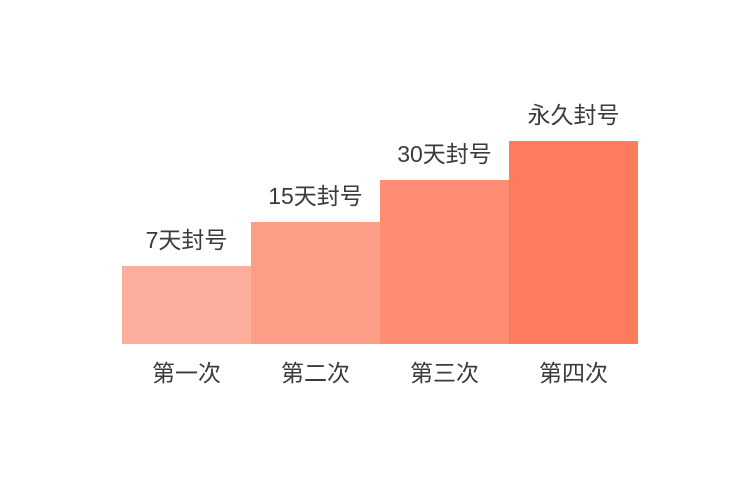 The height and width of the screenshot is (497, 750). I want to click on x-axis-label: 第三次, so click(444, 373).